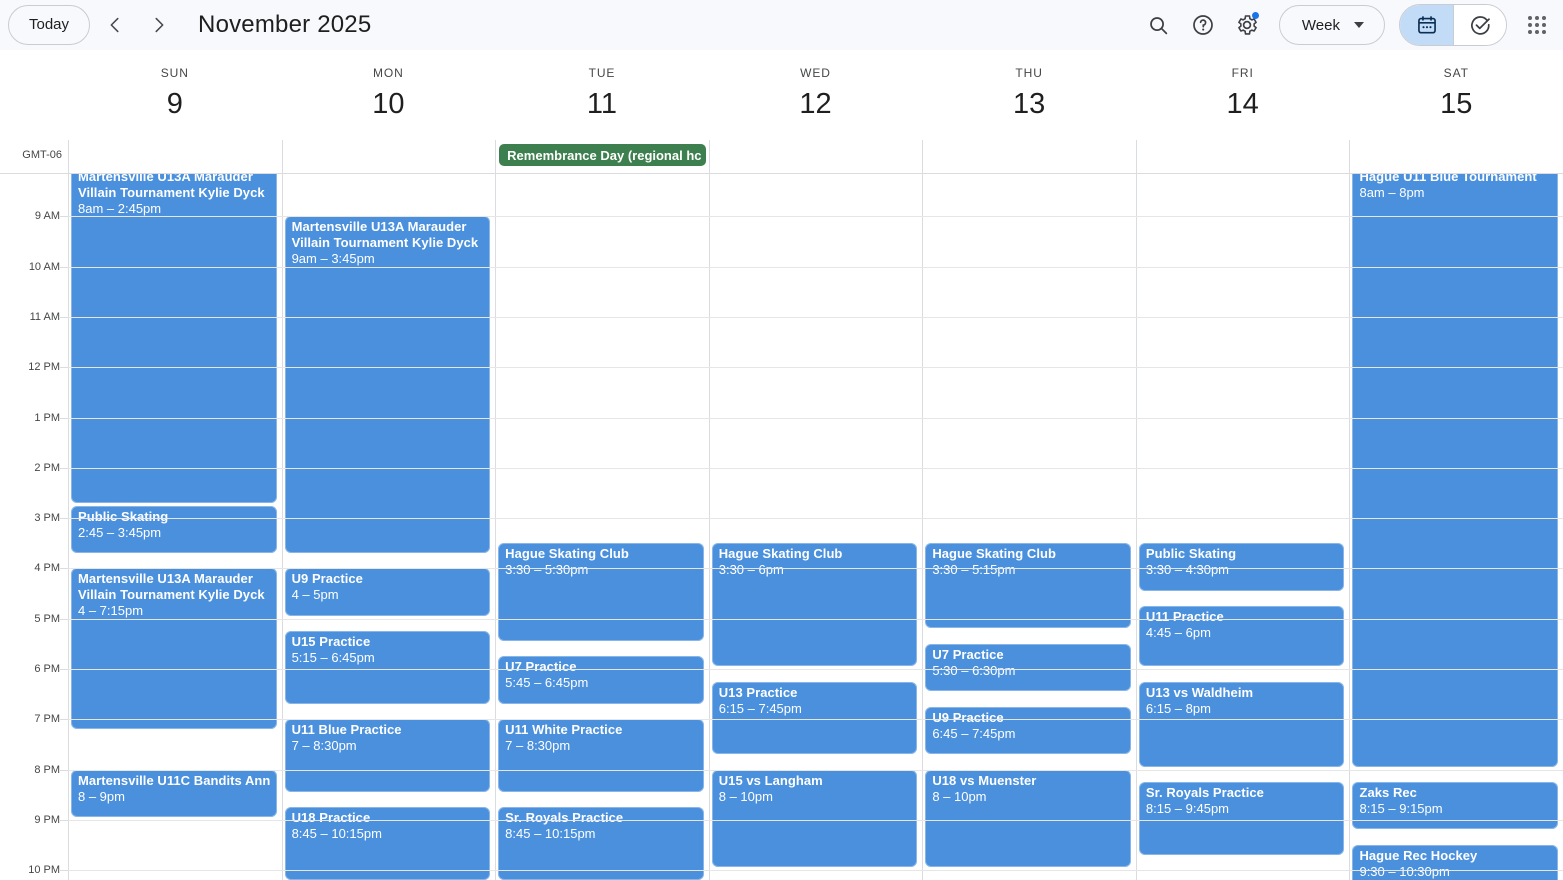  Describe the element at coordinates (1479, 25) in the screenshot. I see `tasks-view-toggle` at that location.